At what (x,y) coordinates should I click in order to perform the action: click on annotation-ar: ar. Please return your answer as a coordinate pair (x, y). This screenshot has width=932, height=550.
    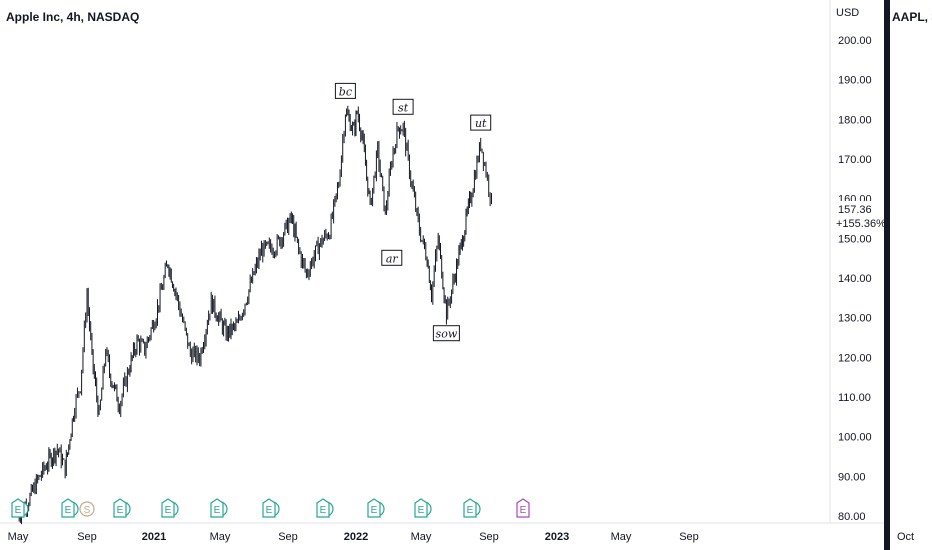
    Looking at the image, I should click on (392, 258).